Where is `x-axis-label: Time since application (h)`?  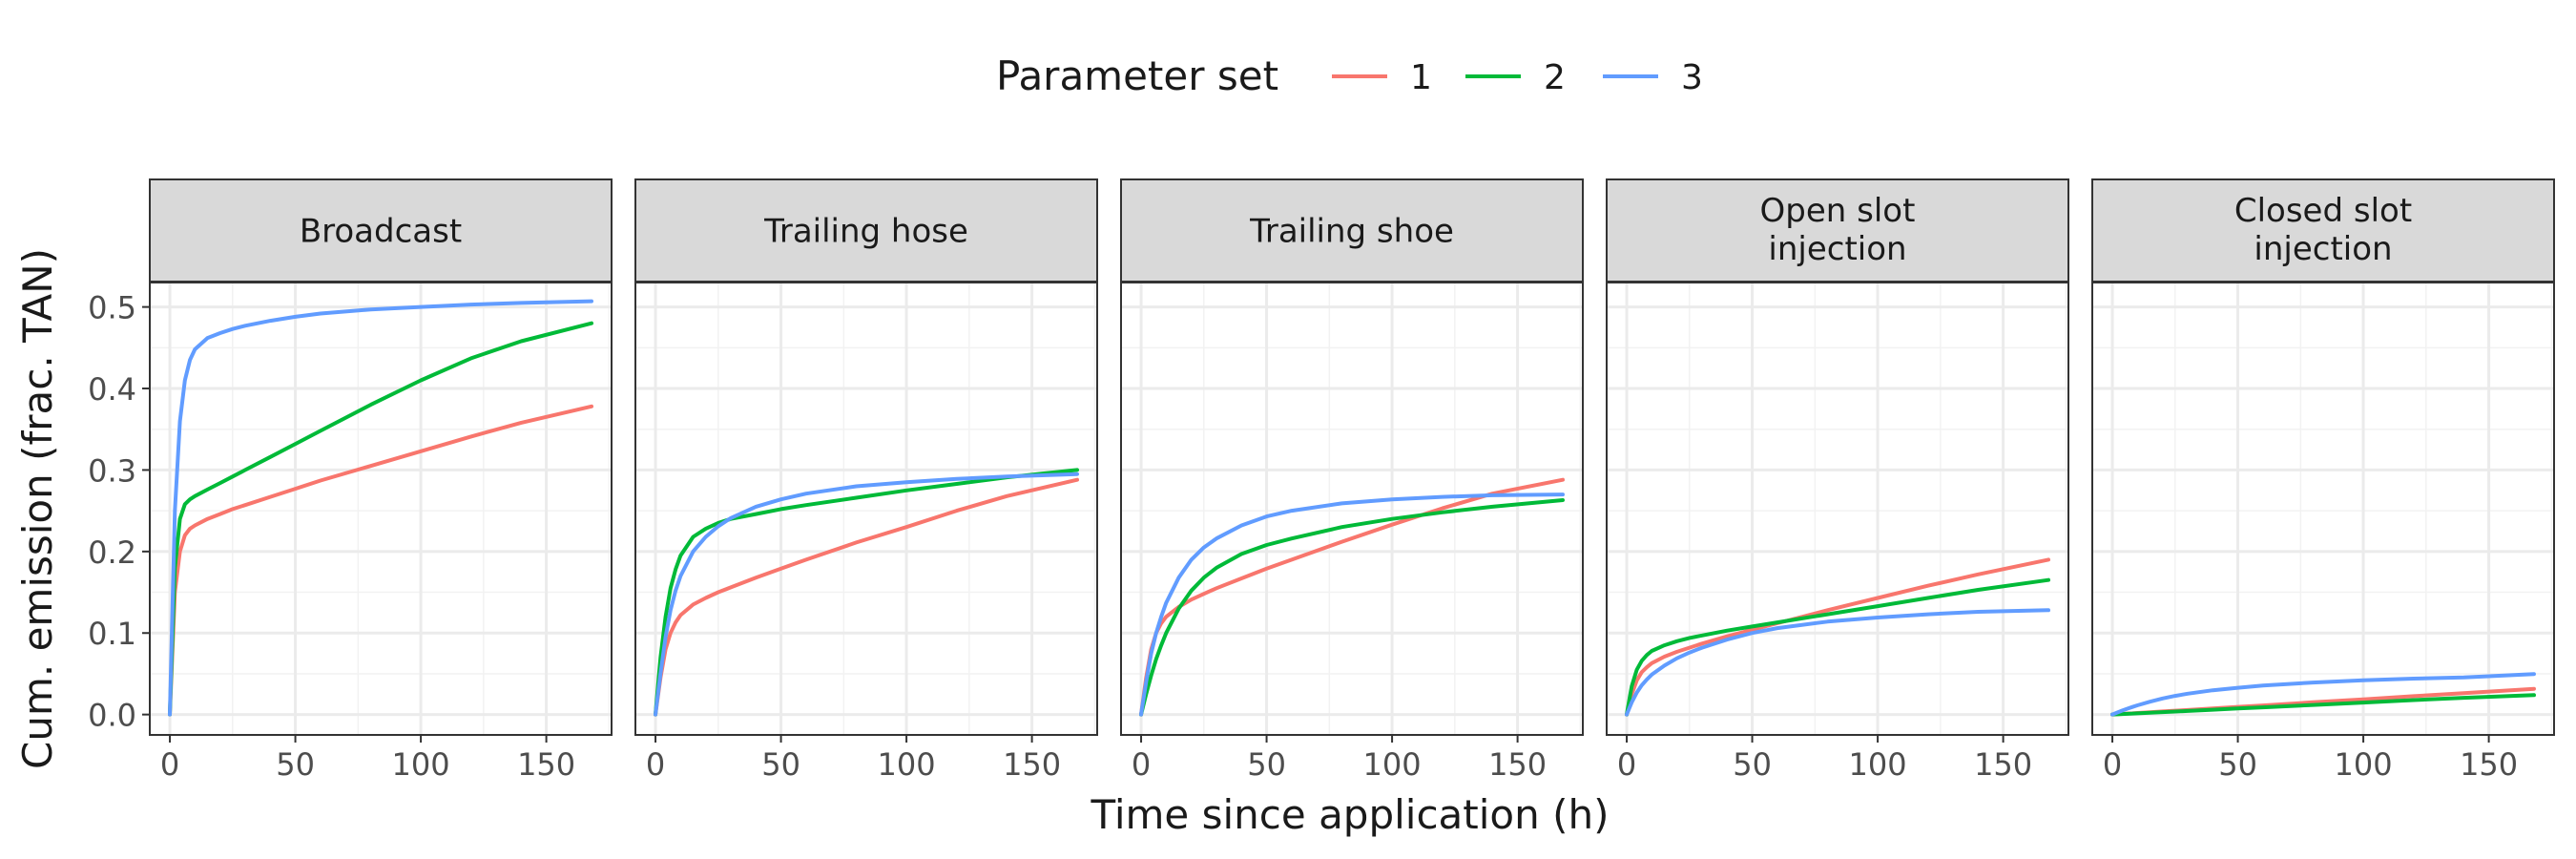 x-axis-label: Time since application (h) is located at coordinates (1349, 814).